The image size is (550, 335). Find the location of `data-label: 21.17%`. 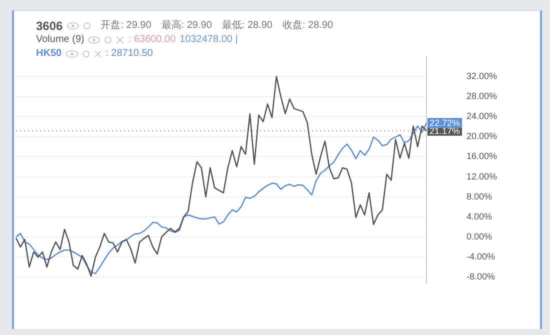

data-label: 21.17% is located at coordinates (444, 131).